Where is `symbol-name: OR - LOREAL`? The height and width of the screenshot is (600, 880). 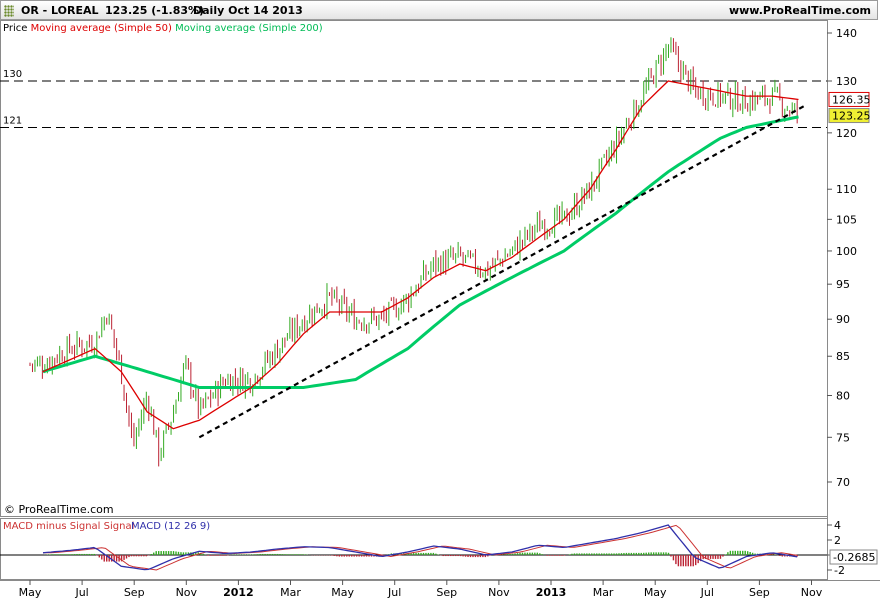 symbol-name: OR - LOREAL is located at coordinates (60, 10).